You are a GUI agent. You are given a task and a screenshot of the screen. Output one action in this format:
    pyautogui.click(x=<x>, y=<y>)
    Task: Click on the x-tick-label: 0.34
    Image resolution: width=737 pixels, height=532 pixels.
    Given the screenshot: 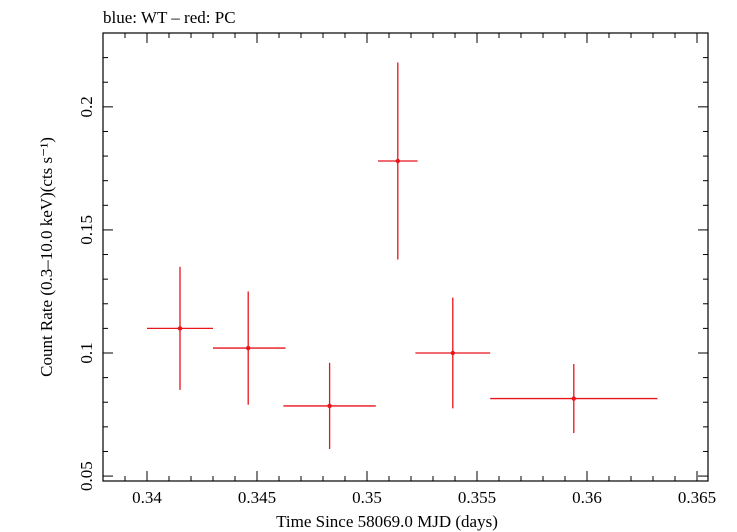 What is the action you would take?
    pyautogui.click(x=147, y=497)
    